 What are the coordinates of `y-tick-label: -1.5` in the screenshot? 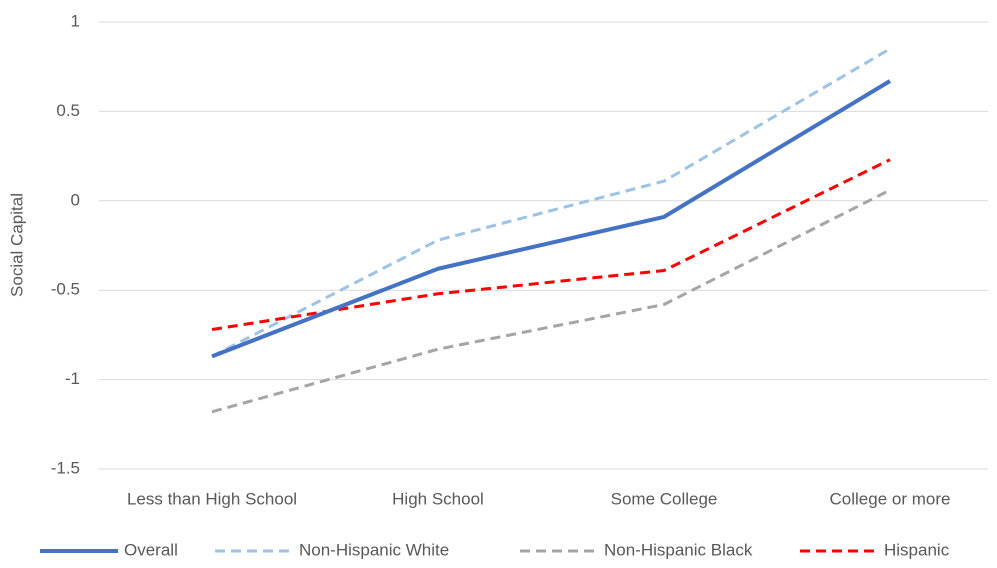 It's located at (65, 467).